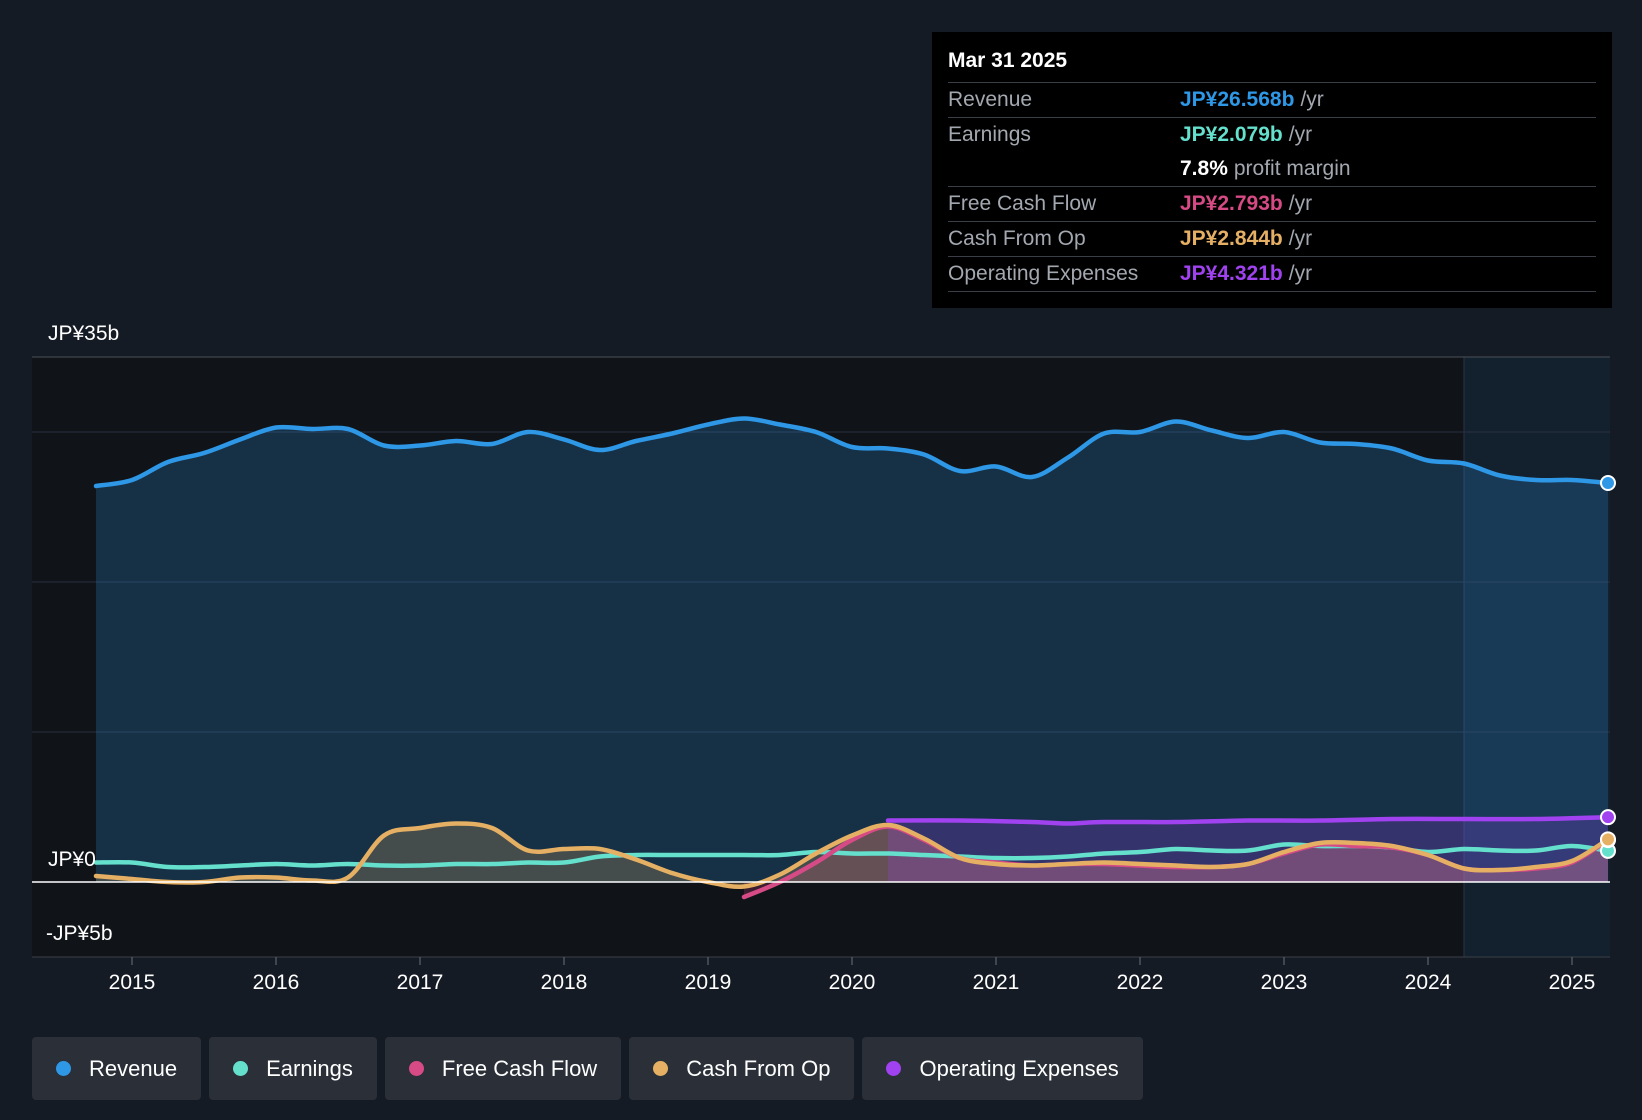  I want to click on tooltip-label: Operating Expenses, so click(1043, 273).